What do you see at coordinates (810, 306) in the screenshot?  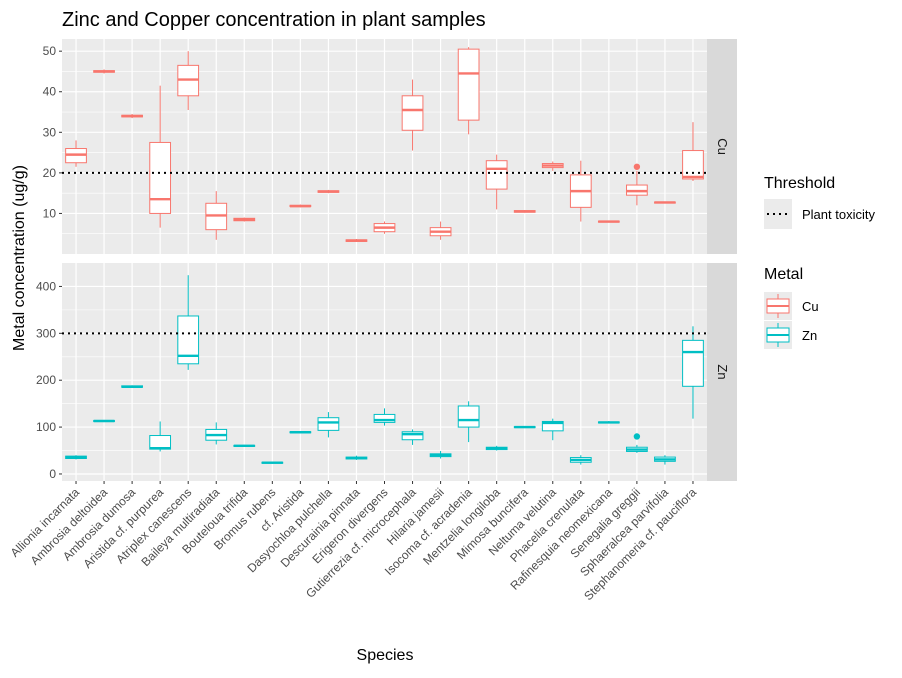 I see `legend-cu-label: Cu` at bounding box center [810, 306].